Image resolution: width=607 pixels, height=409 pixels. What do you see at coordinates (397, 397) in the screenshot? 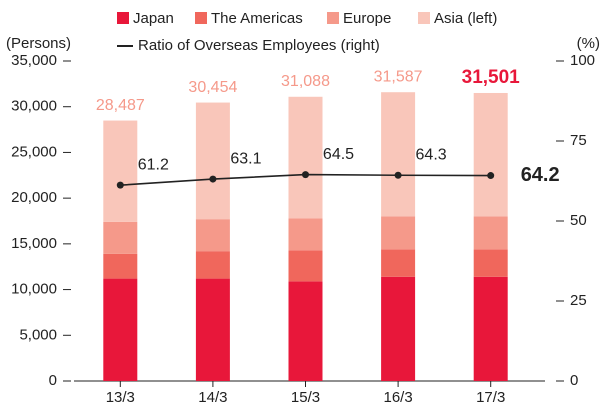
I see `x-tick-label: 16/3` at bounding box center [397, 397].